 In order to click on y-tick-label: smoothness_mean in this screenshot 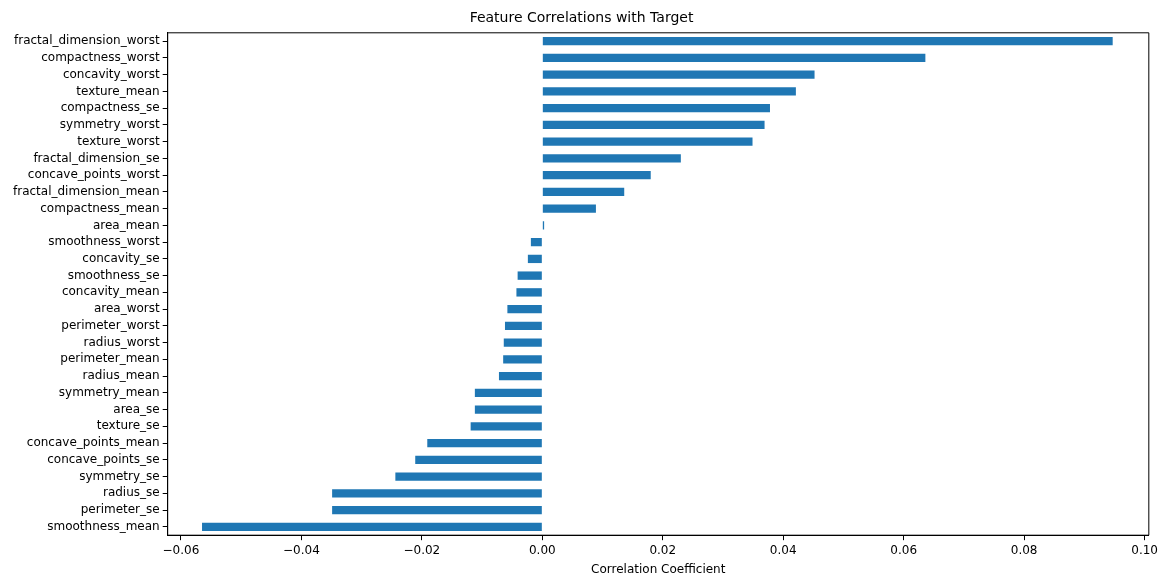, I will do `click(103, 525)`.